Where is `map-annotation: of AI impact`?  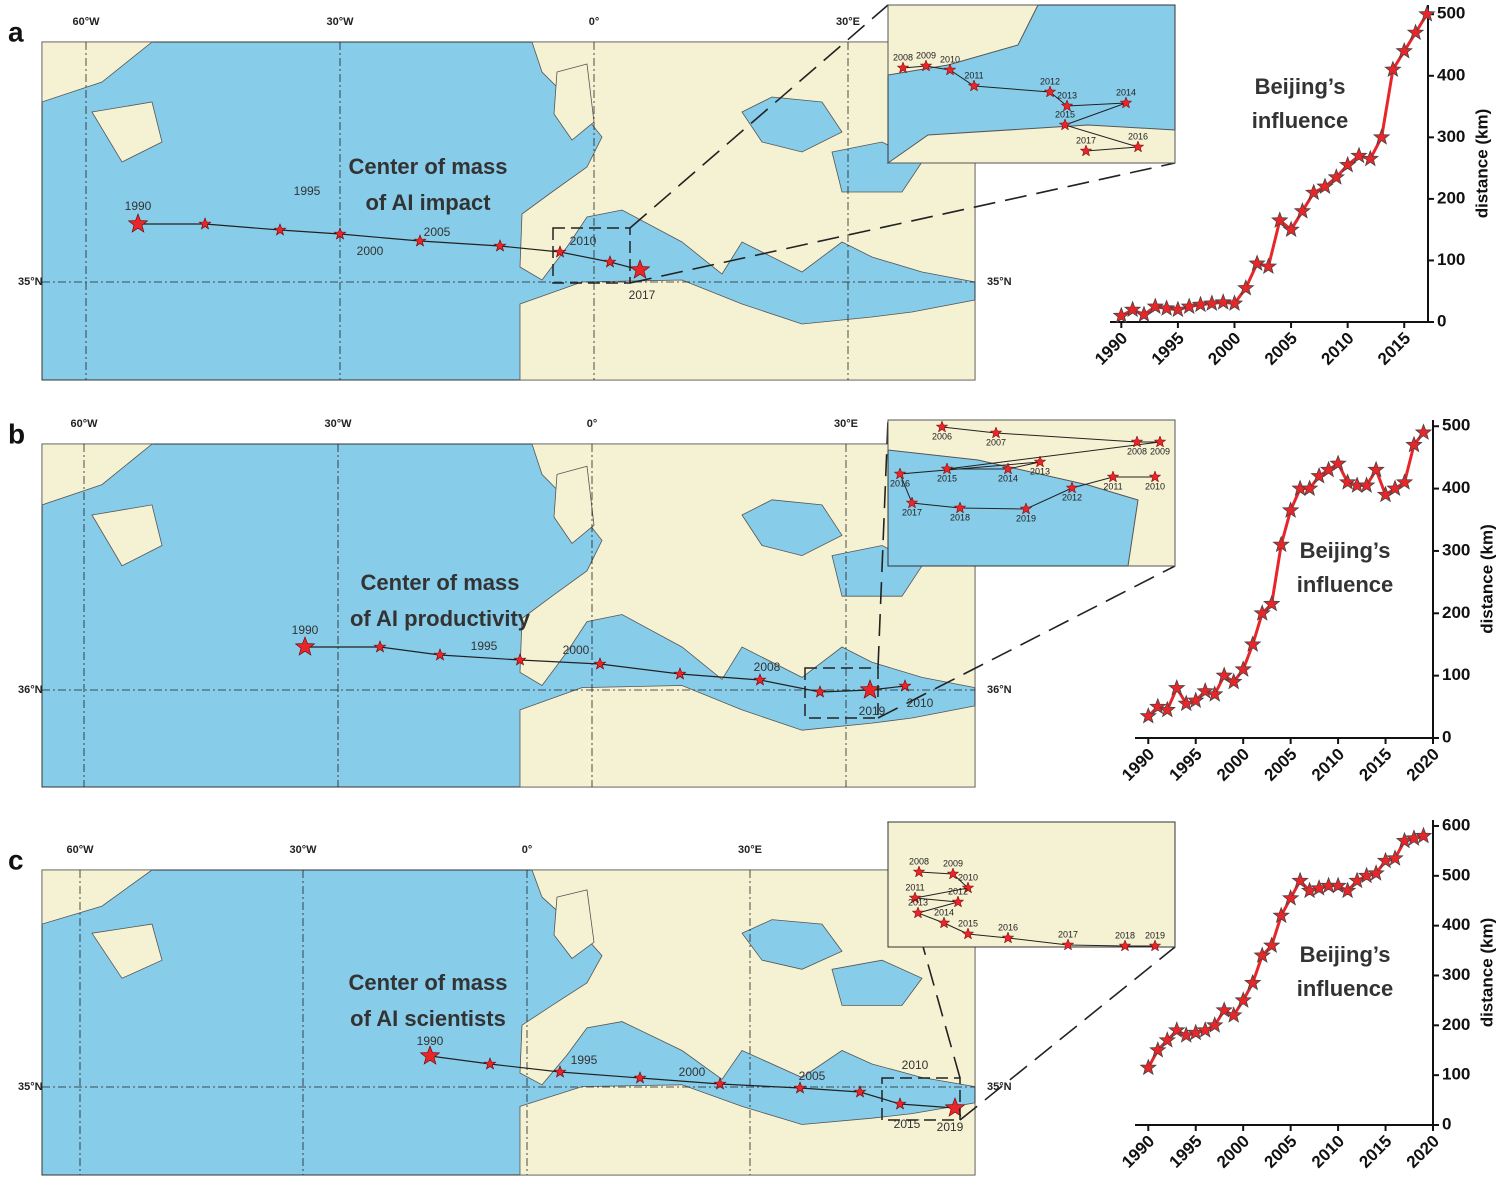 map-annotation: of AI impact is located at coordinates (428, 202).